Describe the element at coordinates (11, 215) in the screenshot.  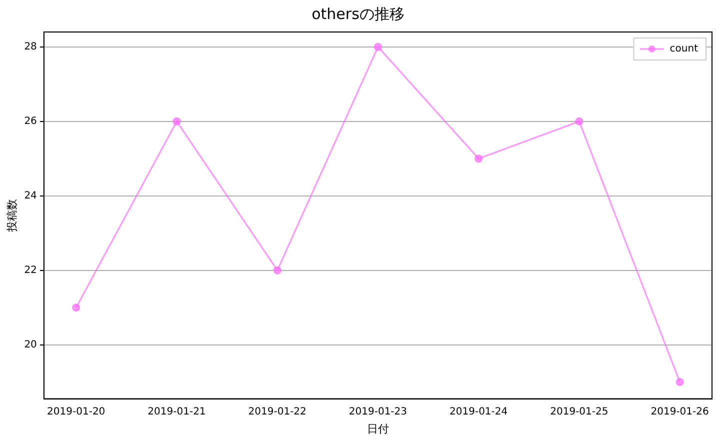
I see `y-axis-title: 投稿数` at that location.